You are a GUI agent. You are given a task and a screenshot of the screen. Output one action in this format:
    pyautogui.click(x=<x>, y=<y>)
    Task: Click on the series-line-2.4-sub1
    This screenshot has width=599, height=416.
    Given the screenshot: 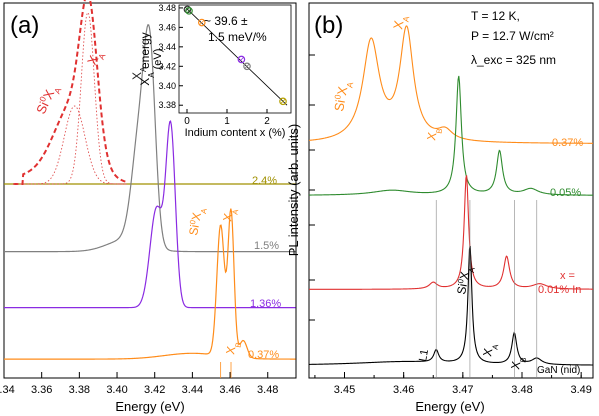 What is the action you would take?
    pyautogui.click(x=70, y=145)
    